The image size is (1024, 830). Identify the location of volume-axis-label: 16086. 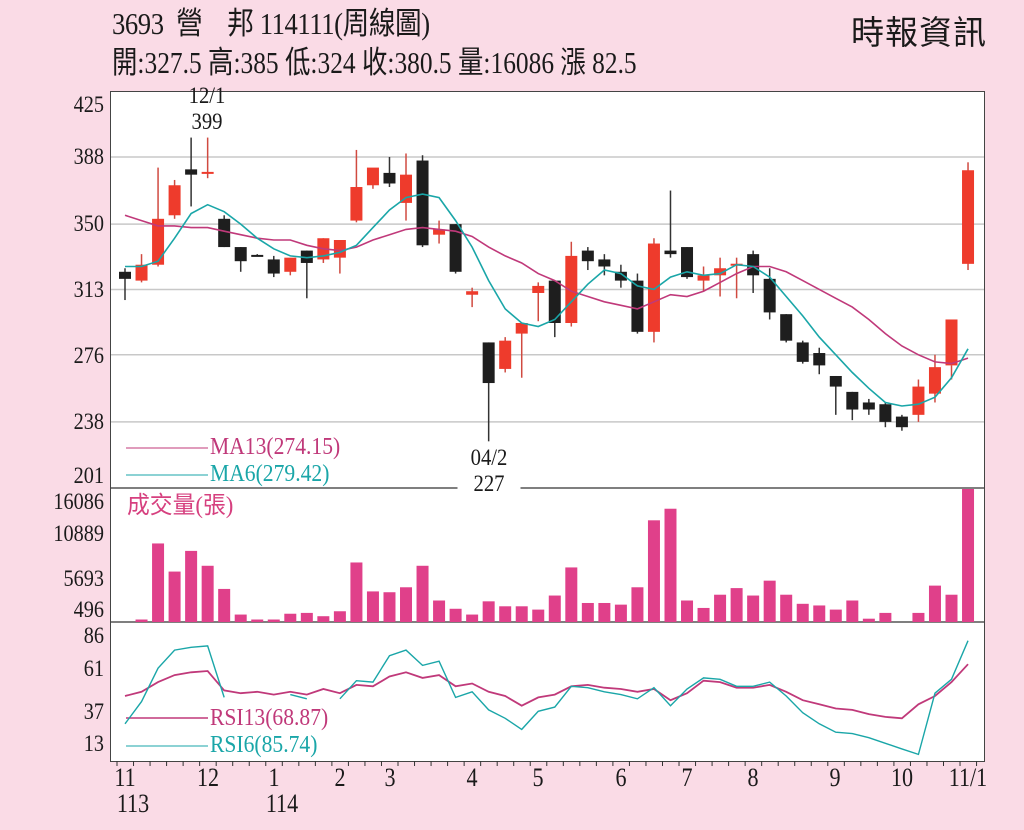
(78, 501).